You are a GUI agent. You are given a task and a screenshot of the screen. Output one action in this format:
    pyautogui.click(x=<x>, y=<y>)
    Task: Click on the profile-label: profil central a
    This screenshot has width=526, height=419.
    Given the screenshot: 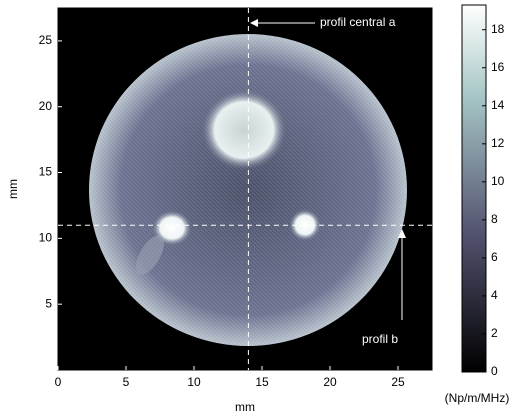 What is the action you would take?
    pyautogui.click(x=358, y=22)
    